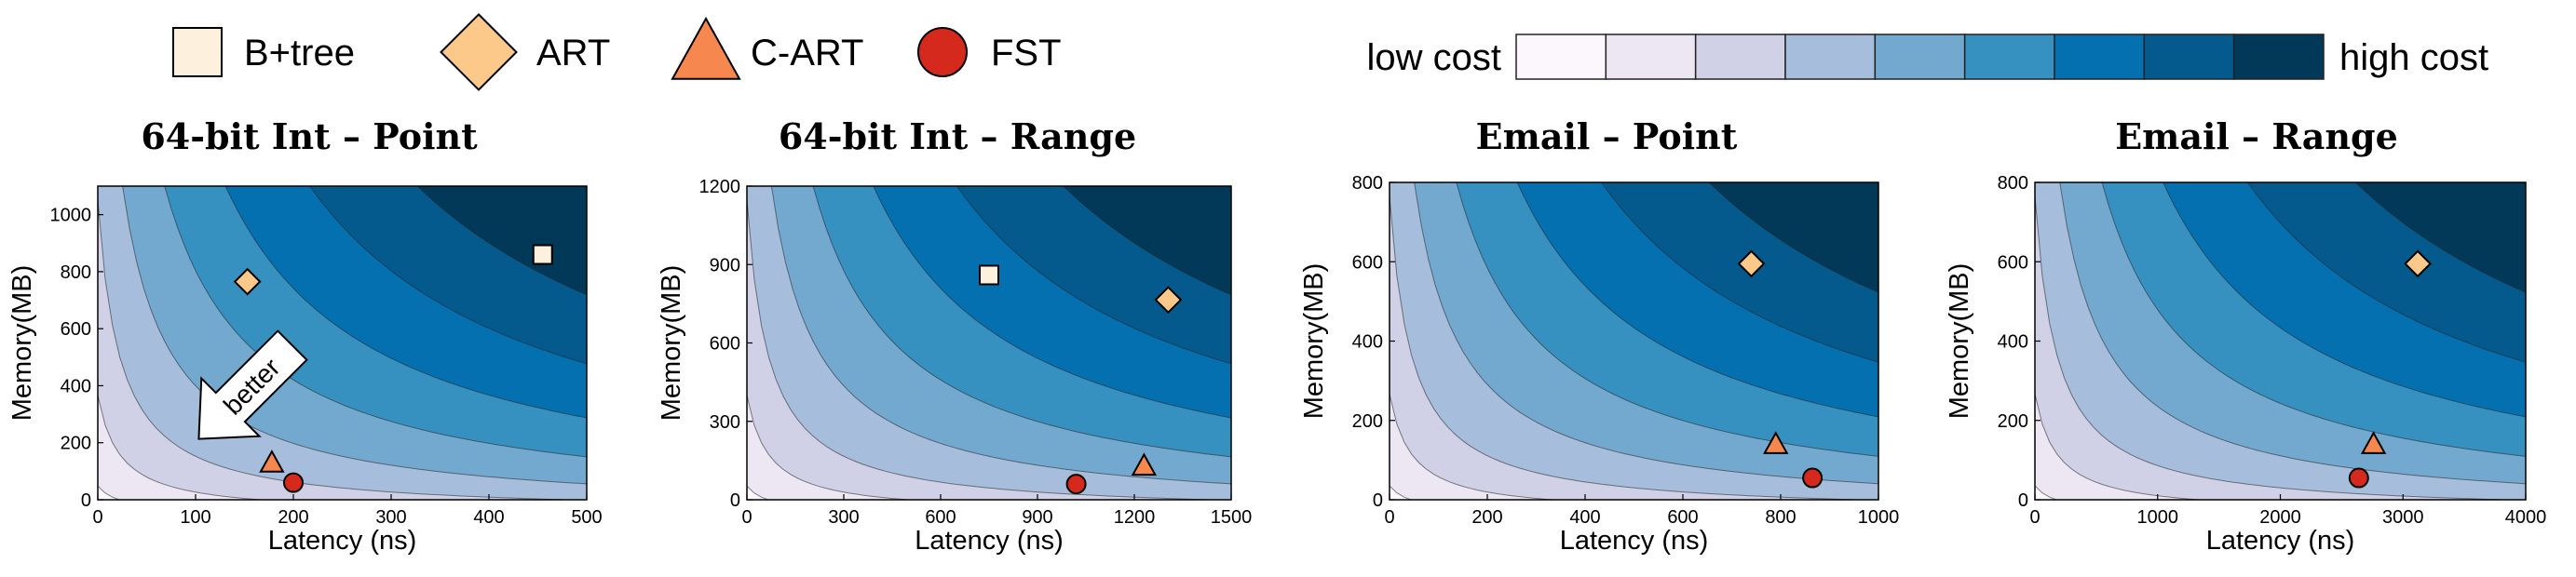 This screenshot has height=577, width=2576. Describe the element at coordinates (942, 52) in the screenshot. I see `fst-legend-marker` at that location.